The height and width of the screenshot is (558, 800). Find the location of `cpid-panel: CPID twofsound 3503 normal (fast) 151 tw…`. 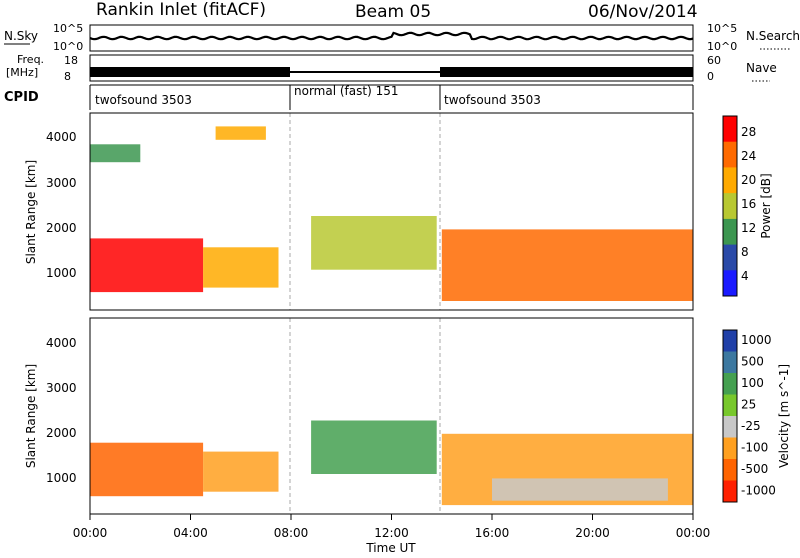

cpid-panel: CPID twofsound 3503 normal (fast) 151 tw… is located at coordinates (349, 97).